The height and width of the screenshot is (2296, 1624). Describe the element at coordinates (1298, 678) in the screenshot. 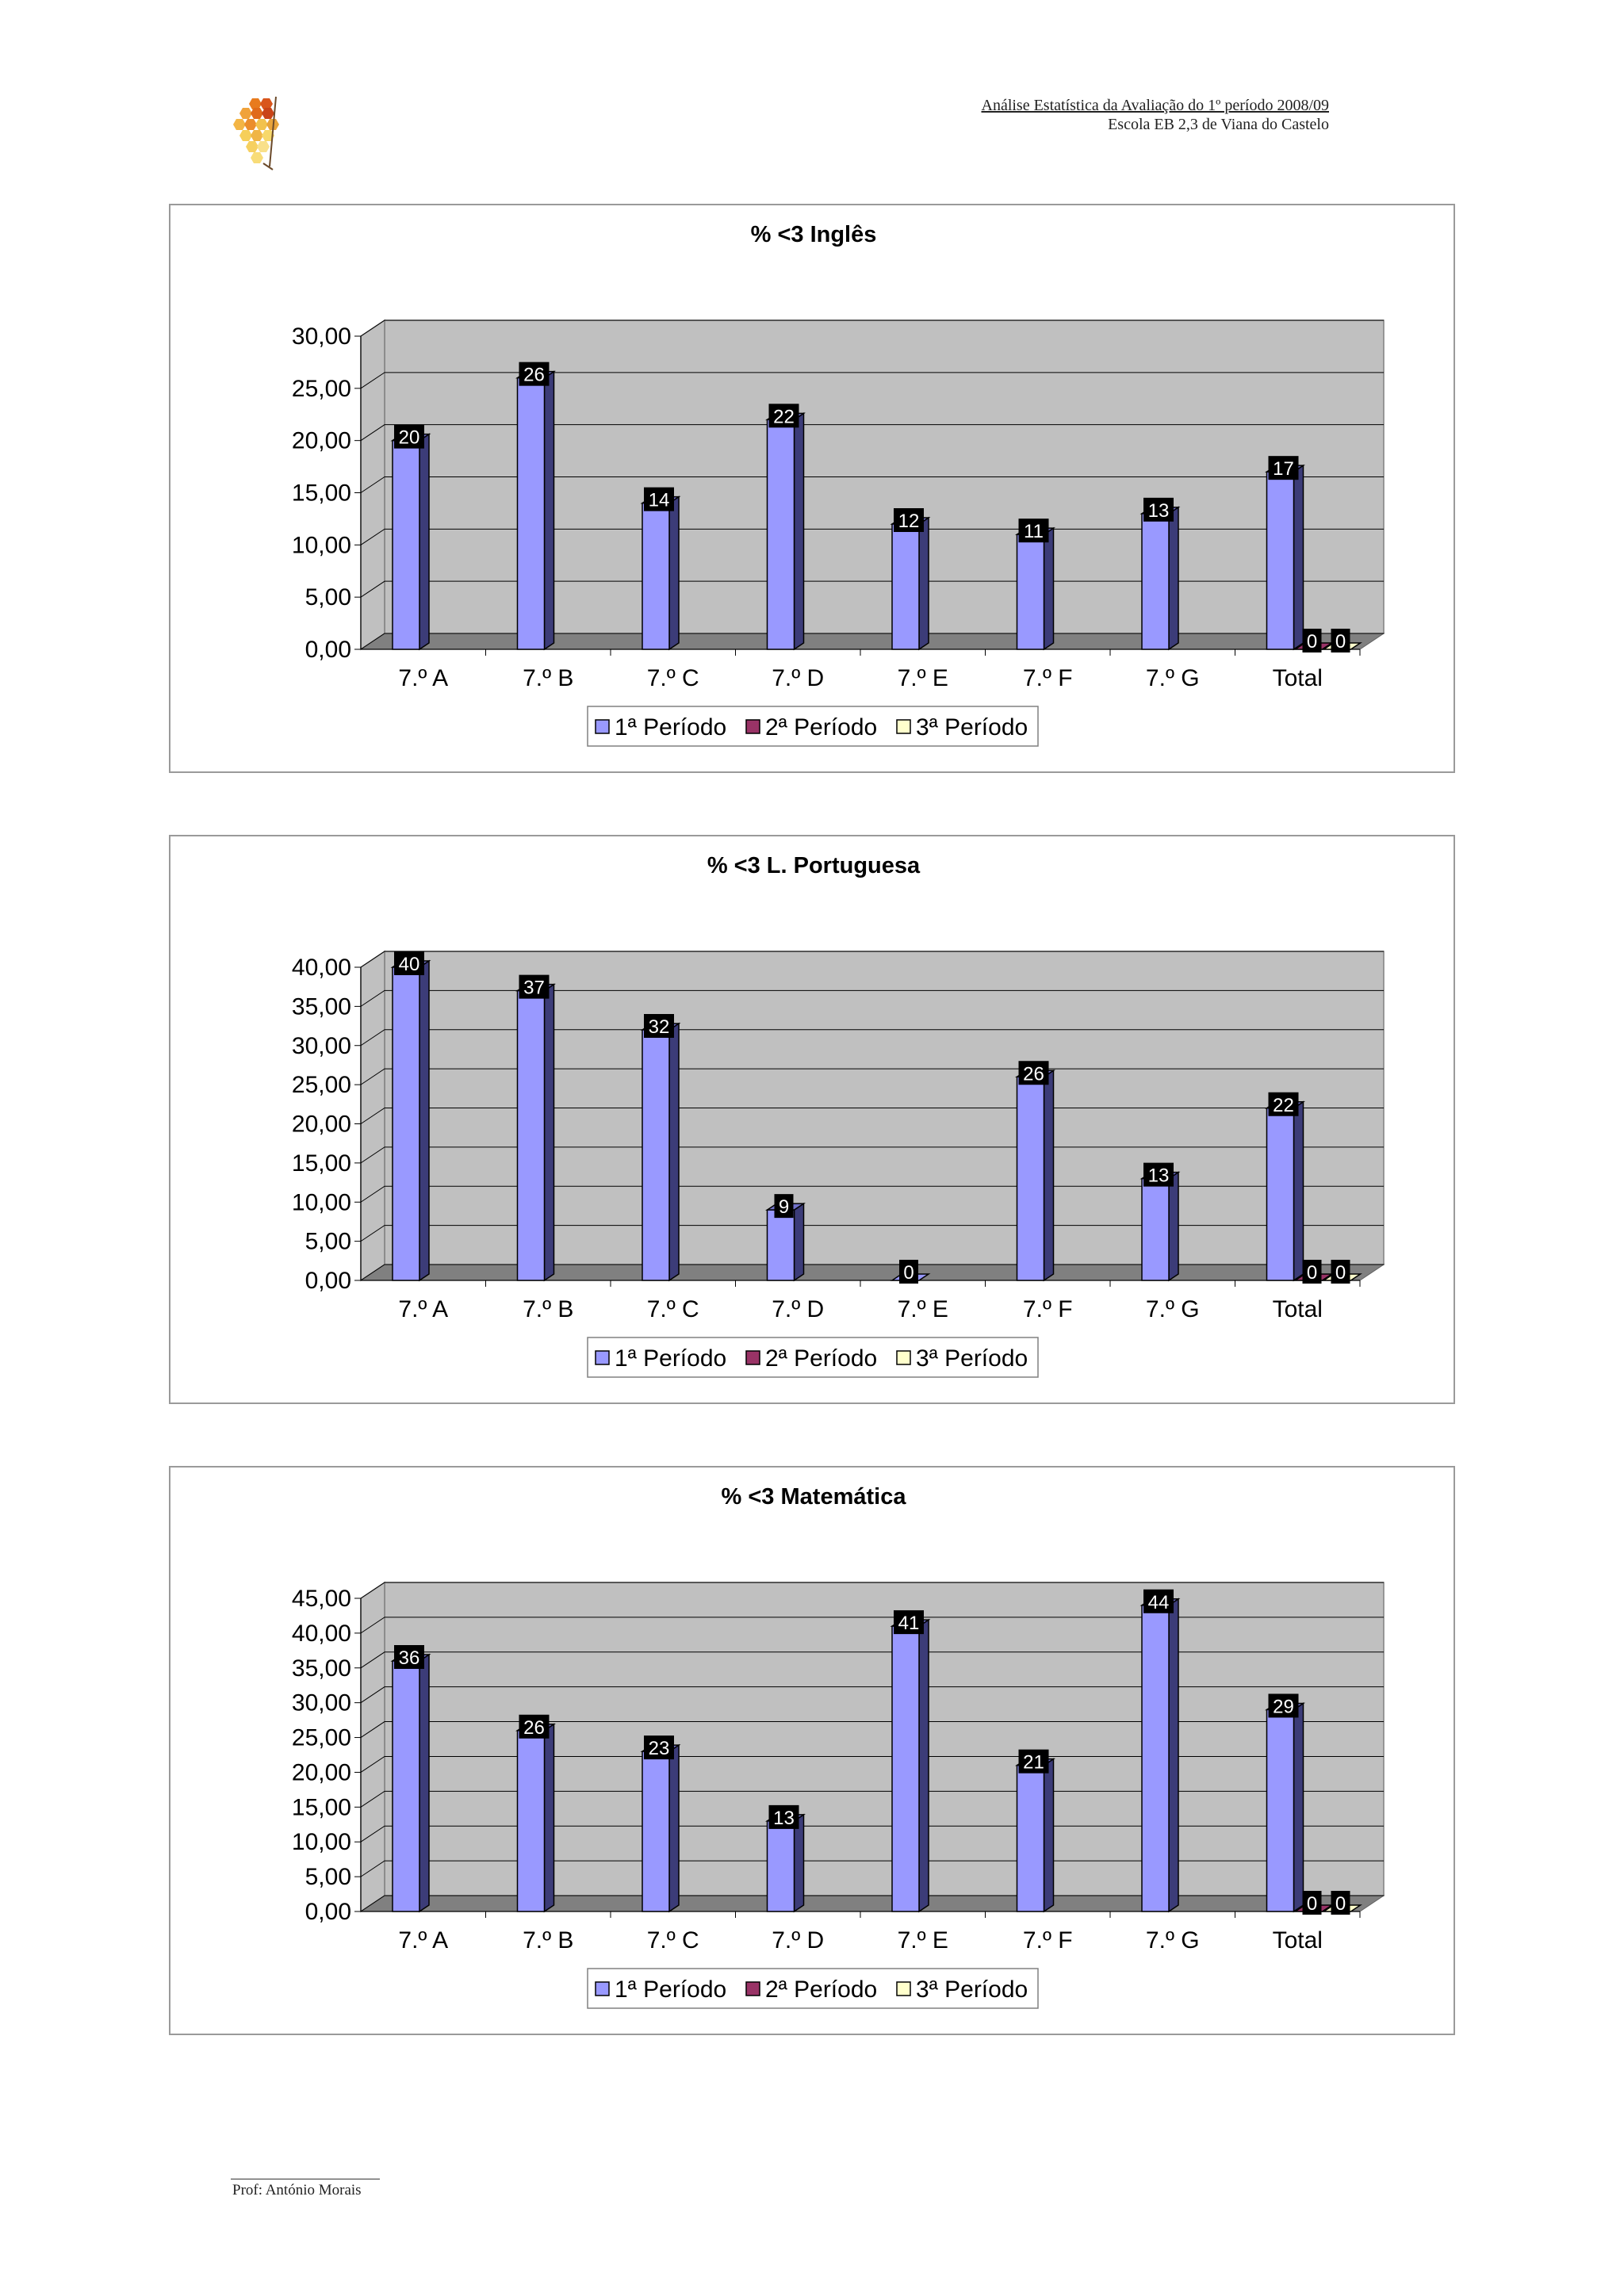

I see `x-category-label: Total` at that location.